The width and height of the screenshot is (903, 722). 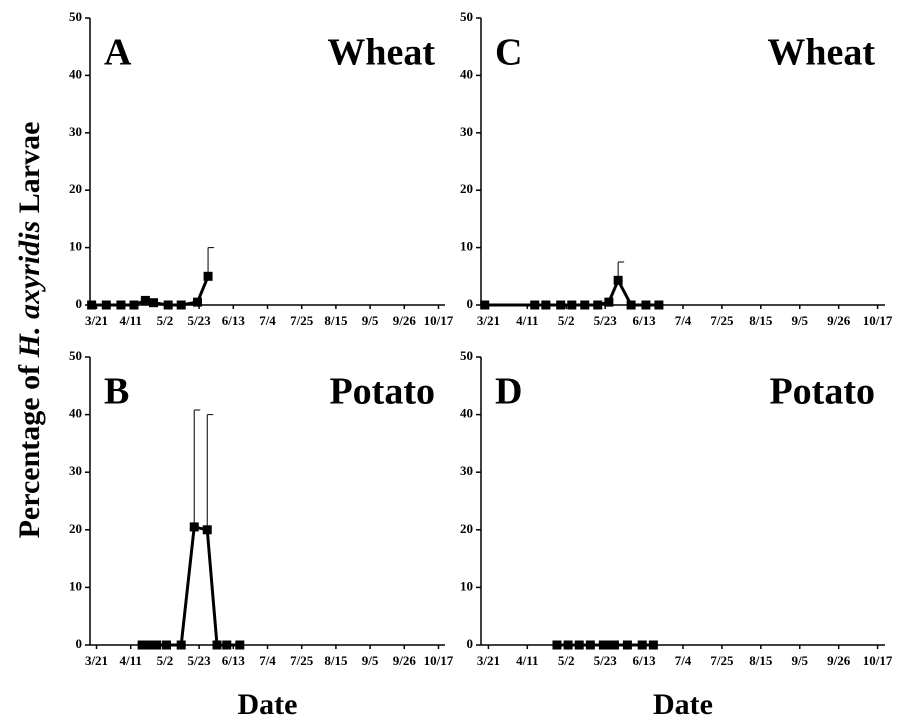 I want to click on data-line, so click(x=191, y=586).